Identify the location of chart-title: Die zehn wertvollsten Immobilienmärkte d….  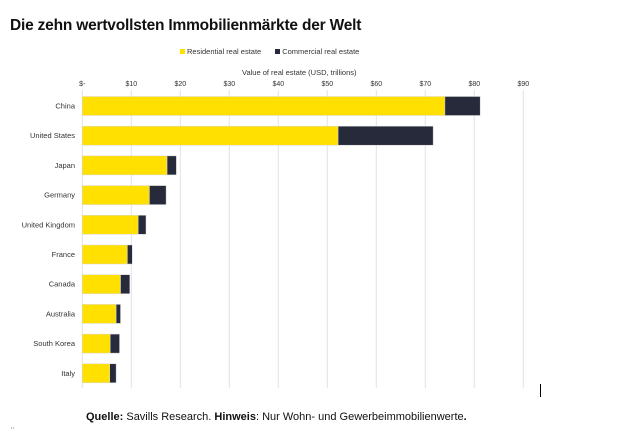
(186, 25).